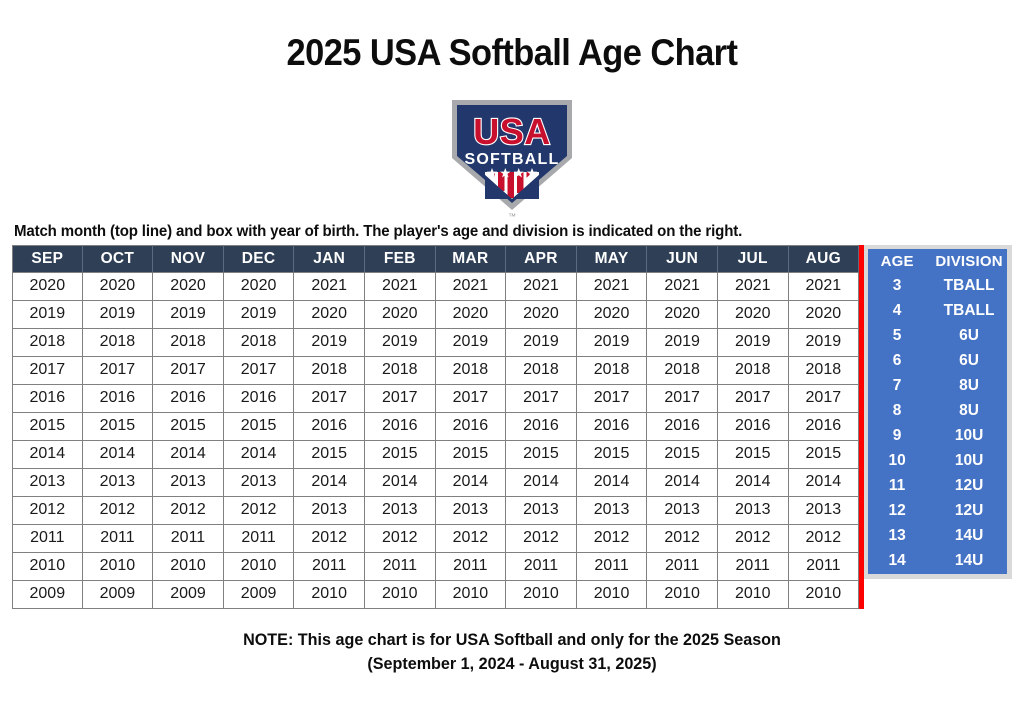 This screenshot has width=1024, height=712. I want to click on age-division-row: 13 14U, so click(937, 536).